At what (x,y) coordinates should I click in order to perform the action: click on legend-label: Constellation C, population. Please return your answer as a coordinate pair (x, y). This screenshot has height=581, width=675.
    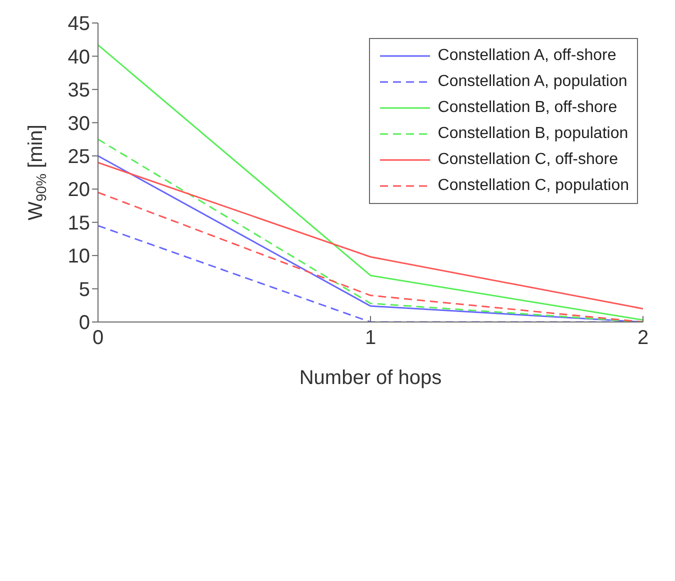
    Looking at the image, I should click on (533, 186).